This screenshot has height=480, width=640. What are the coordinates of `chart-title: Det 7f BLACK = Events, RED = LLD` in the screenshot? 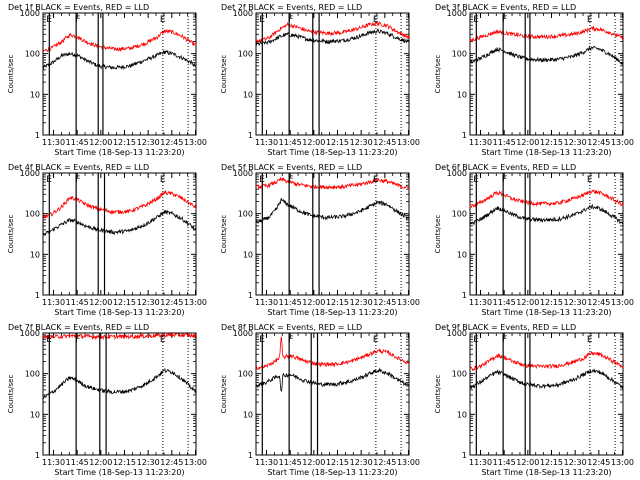 It's located at (78, 327).